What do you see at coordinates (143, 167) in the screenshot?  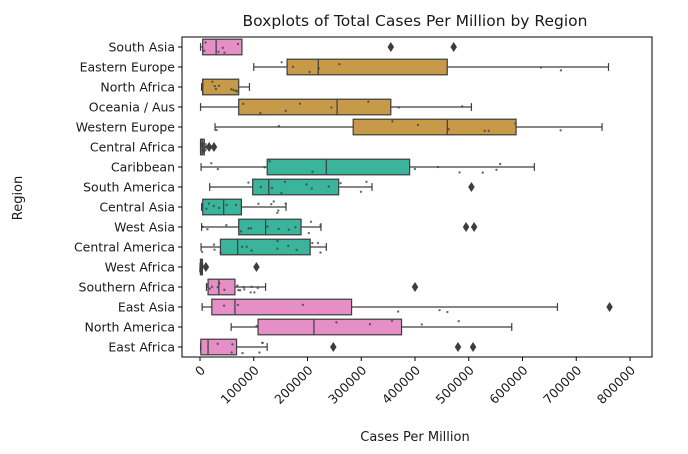 I see `y-tick-label: Caribbean` at bounding box center [143, 167].